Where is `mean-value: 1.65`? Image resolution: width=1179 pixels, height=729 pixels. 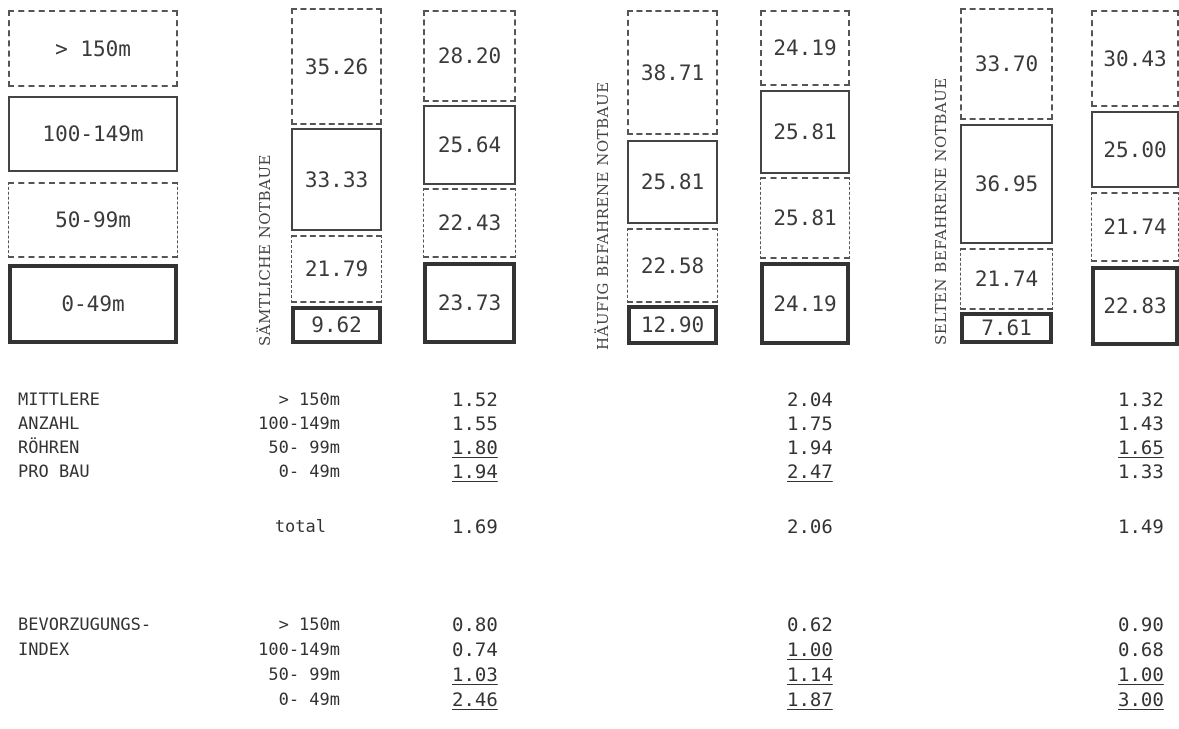
mean-value: 1.65 is located at coordinates (1141, 448).